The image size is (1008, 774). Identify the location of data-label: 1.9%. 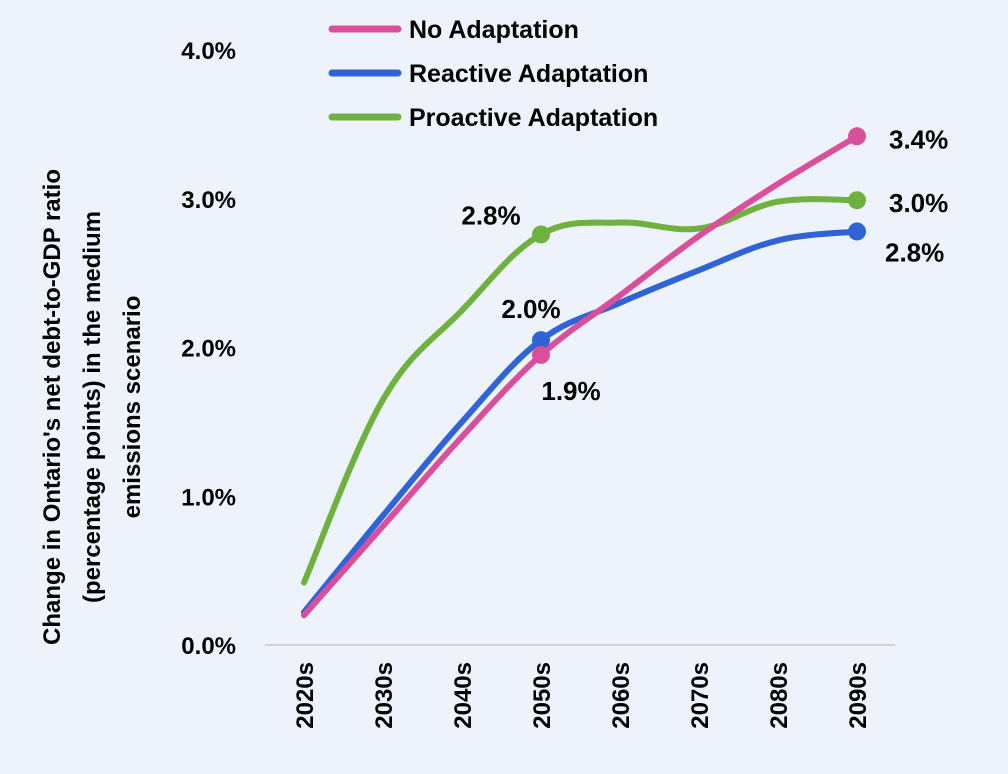
(570, 391).